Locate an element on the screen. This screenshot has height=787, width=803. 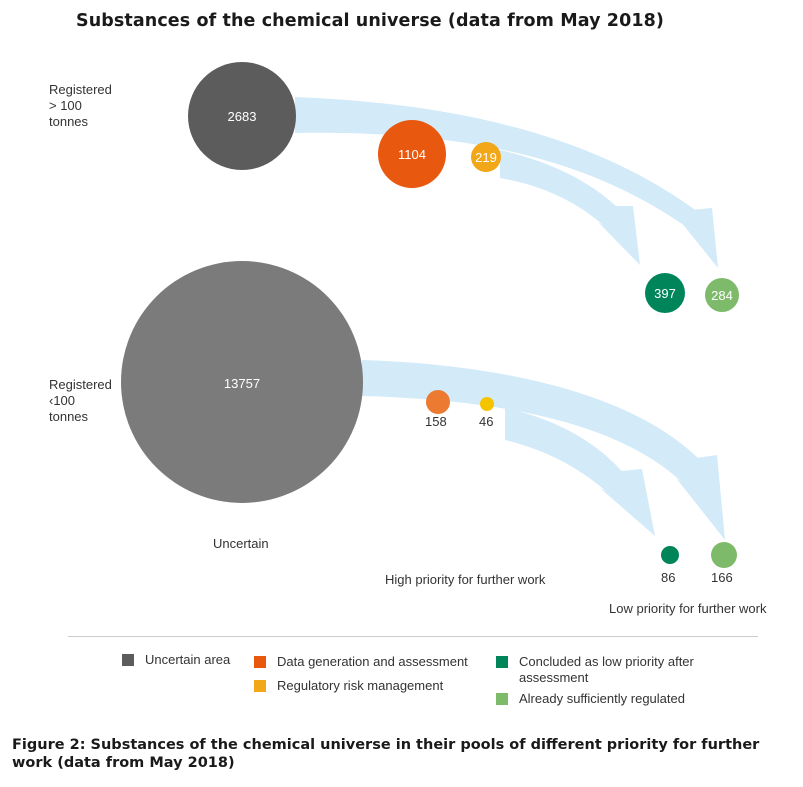
legend-item-uncertain-area: Uncertain area is located at coordinates (176, 660).